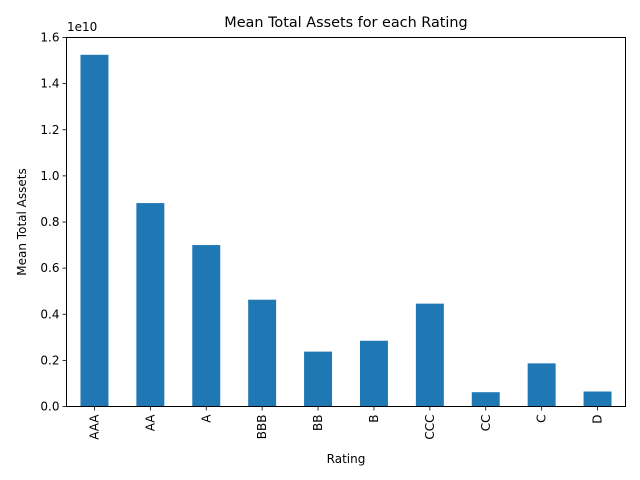 The image size is (640, 480). Describe the element at coordinates (430, 427) in the screenshot. I see `x-tick-label: CCC` at that location.